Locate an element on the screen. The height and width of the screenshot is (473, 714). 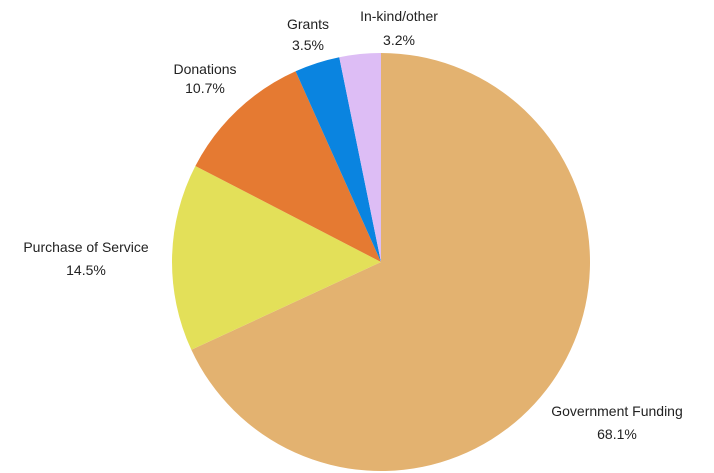
slice-name-label: In-kind/other is located at coordinates (399, 16).